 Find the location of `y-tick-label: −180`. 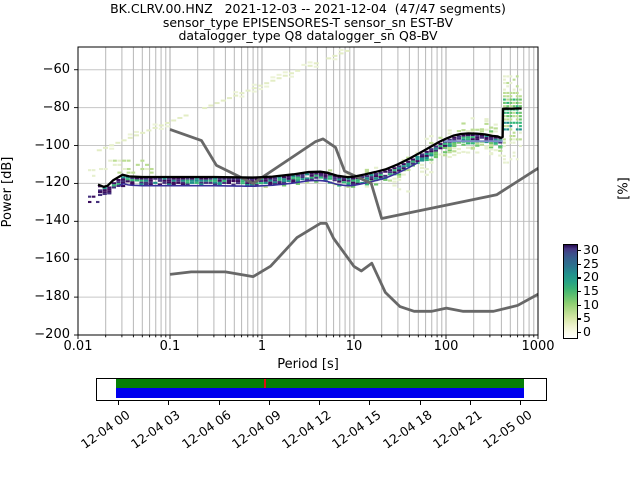

y-tick-label: −180 is located at coordinates (52, 297).